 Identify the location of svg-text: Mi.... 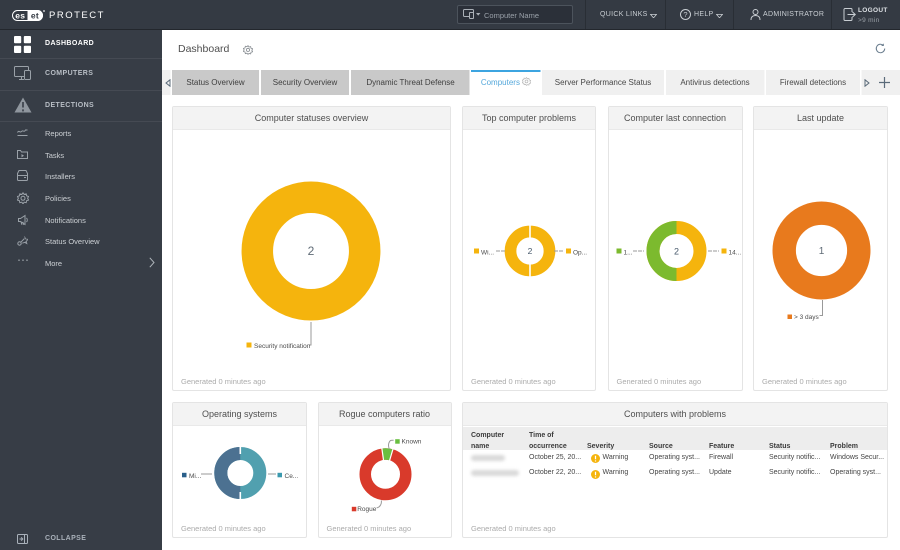
(195, 476).